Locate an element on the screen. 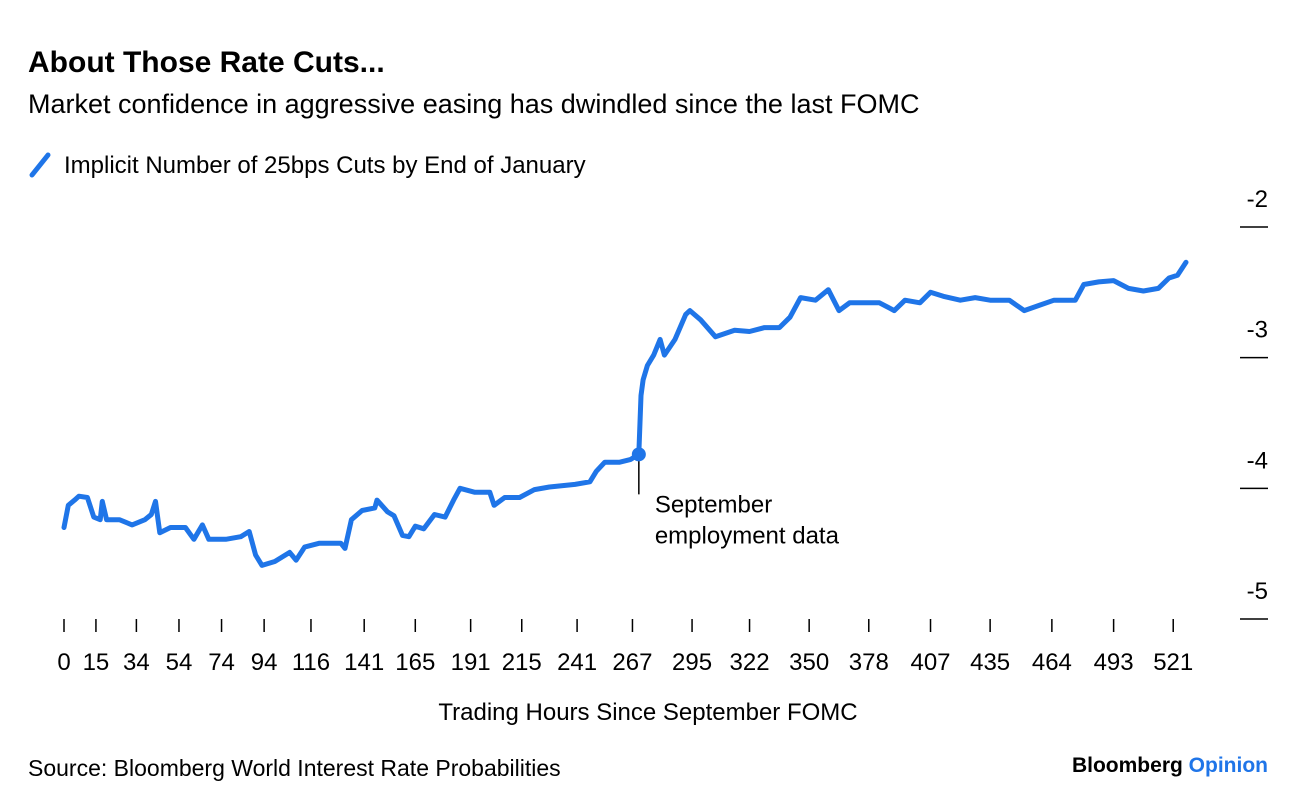 Image resolution: width=1296 pixels, height=808 pixels. logo: Bloomberg Opinion is located at coordinates (1170, 765).